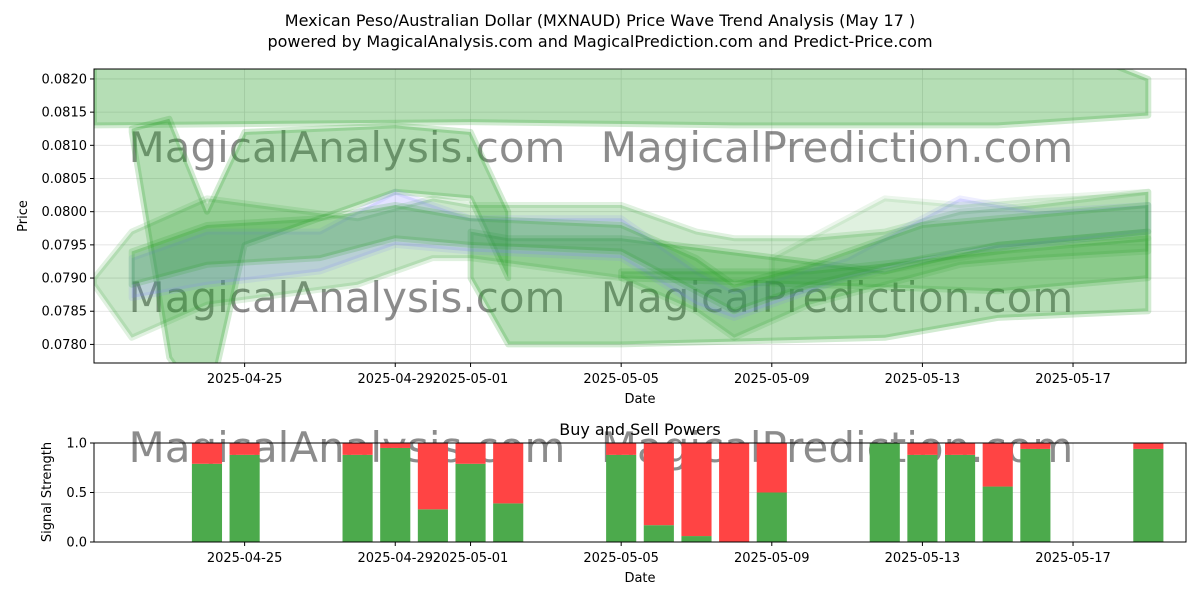 Image resolution: width=1200 pixels, height=600 pixels. Describe the element at coordinates (772, 379) in the screenshot. I see `price-x-tick-label: 2025-05-09` at that location.